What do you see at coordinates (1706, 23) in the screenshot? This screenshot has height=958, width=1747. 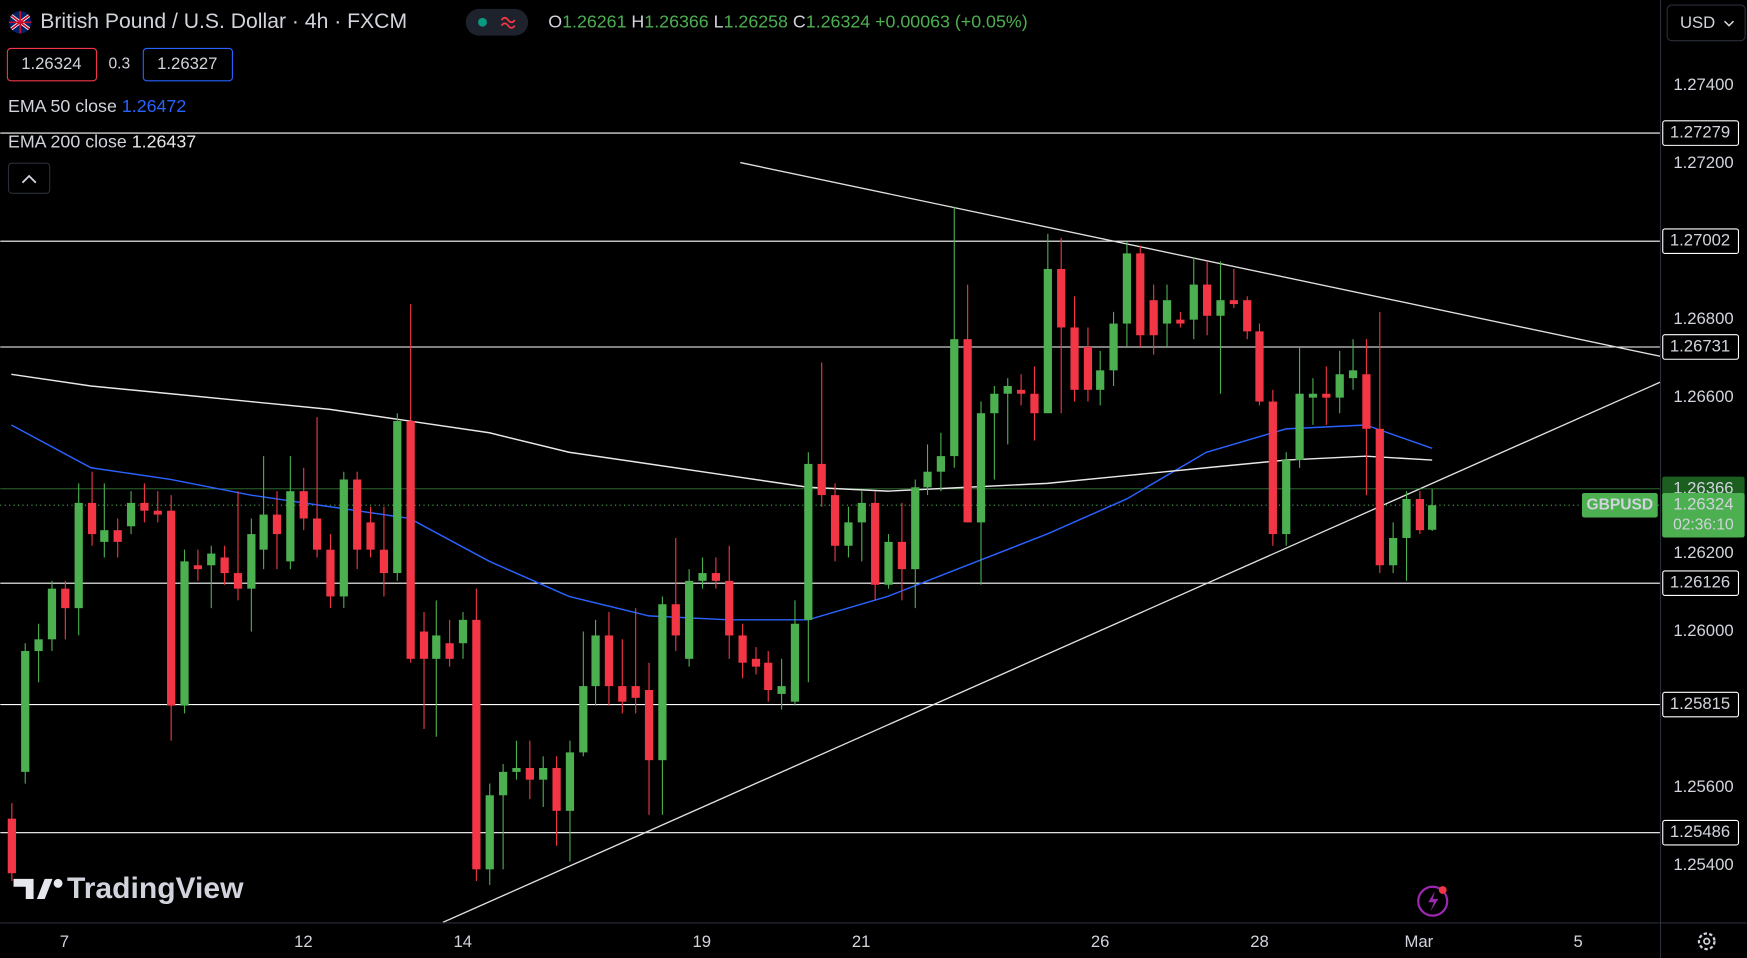 I see `currency-dropdown` at bounding box center [1706, 23].